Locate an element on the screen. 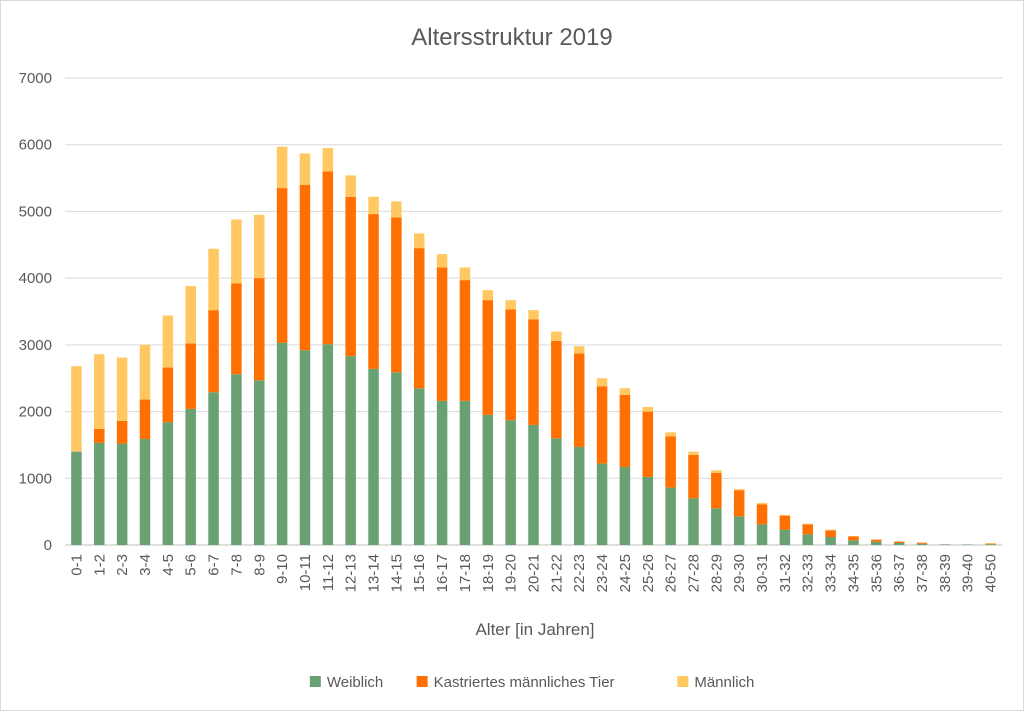 This screenshot has width=1024, height=711. y-tick-label: 2000 is located at coordinates (35, 412).